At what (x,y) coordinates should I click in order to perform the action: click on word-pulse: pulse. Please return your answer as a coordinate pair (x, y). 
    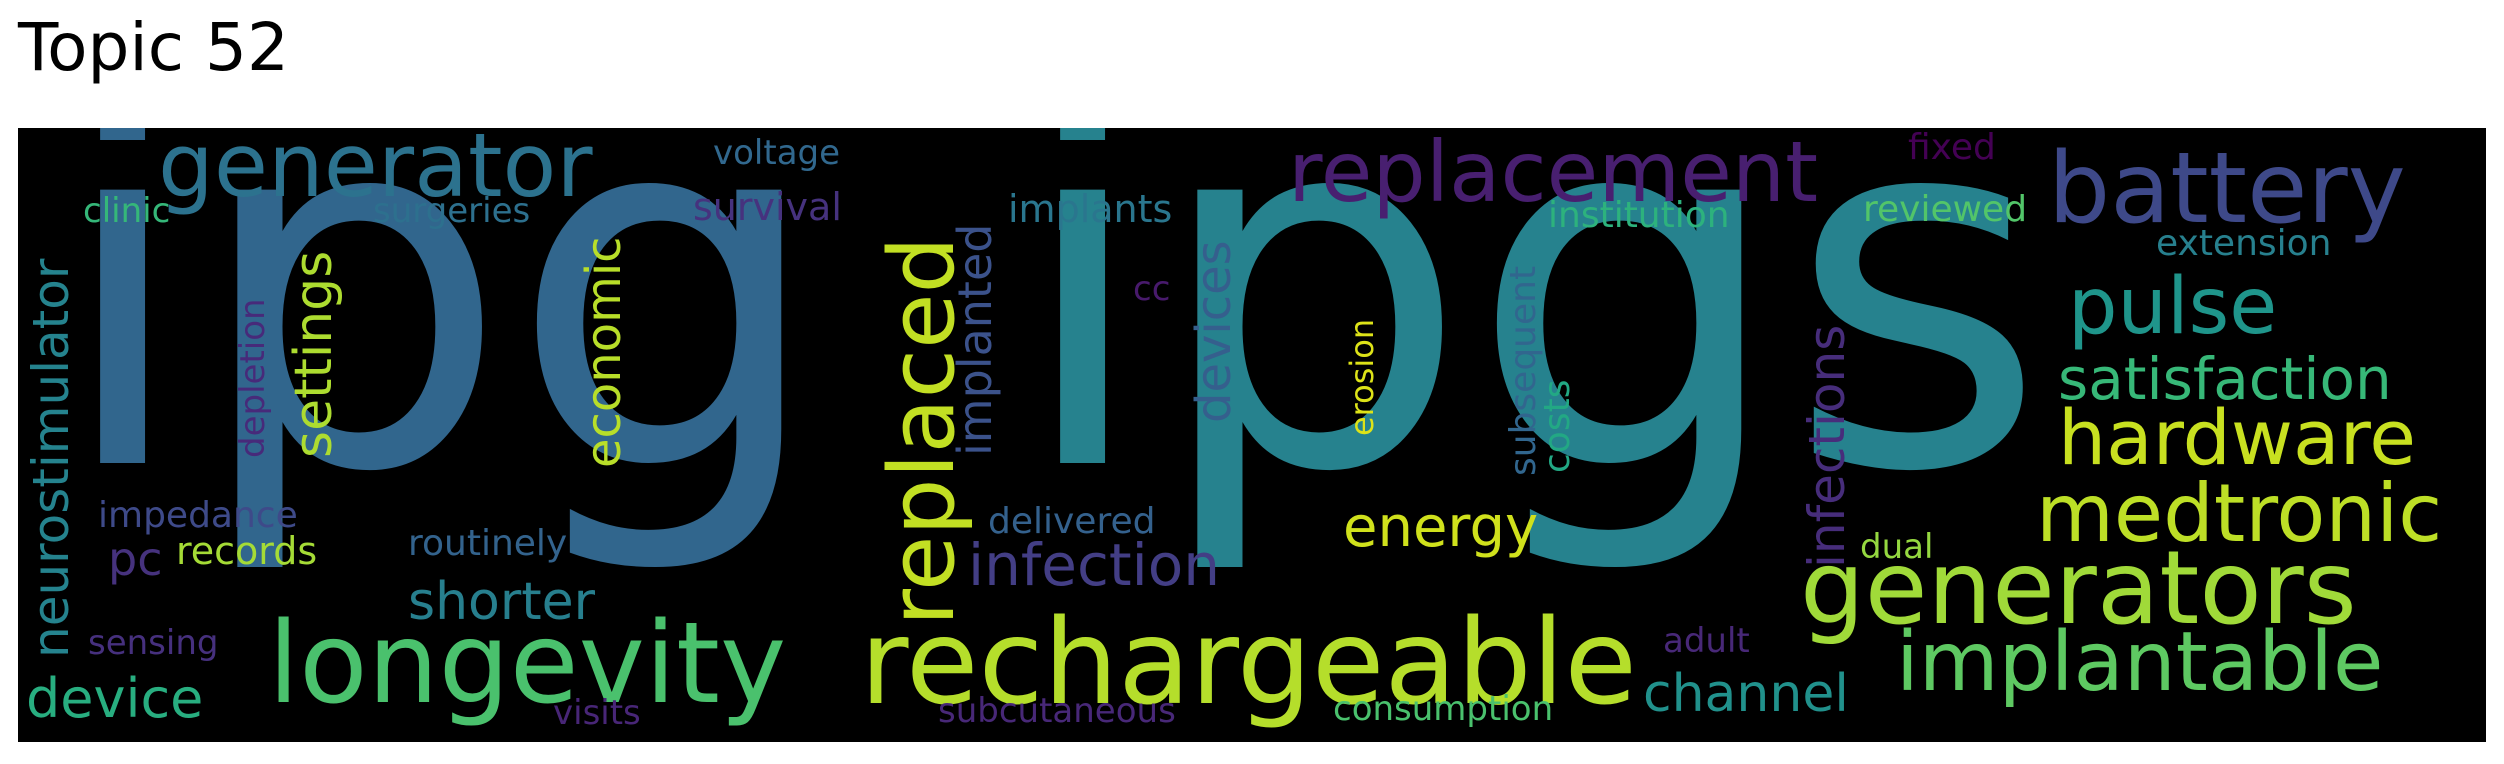
    Looking at the image, I should click on (2173, 307).